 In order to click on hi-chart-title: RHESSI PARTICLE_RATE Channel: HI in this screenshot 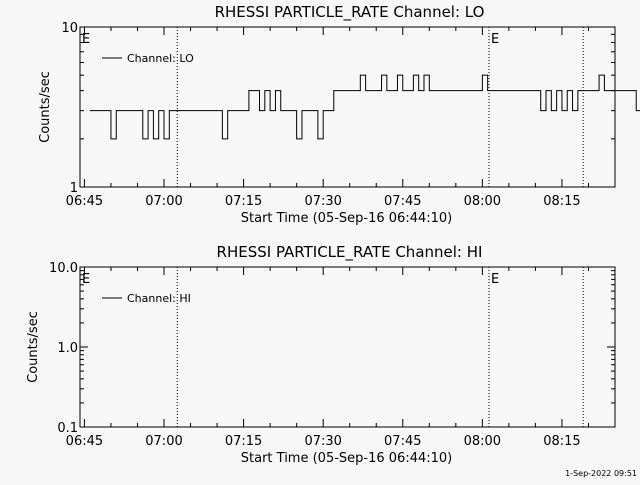, I will do `click(350, 252)`.